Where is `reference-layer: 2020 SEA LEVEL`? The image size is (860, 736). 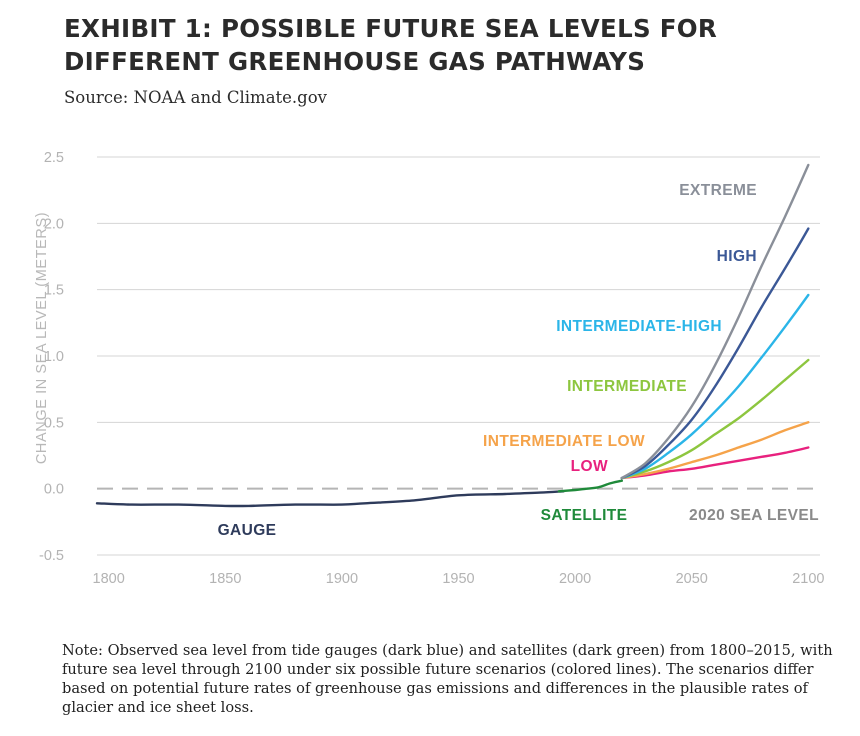
reference-layer: 2020 SEA LEVEL is located at coordinates (458, 505).